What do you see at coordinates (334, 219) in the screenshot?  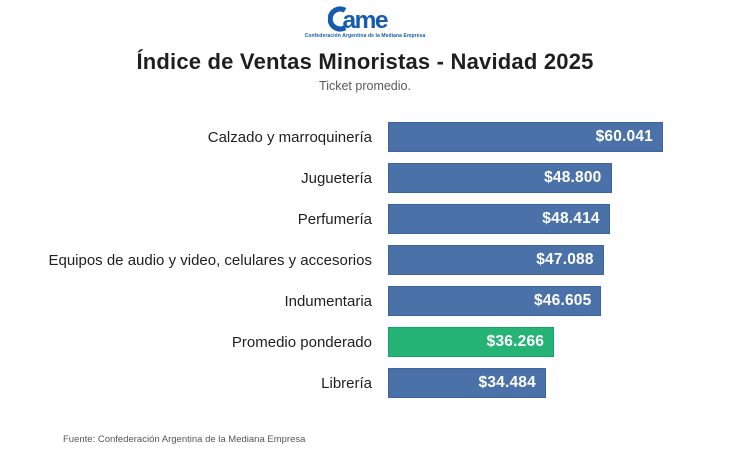 I see `category-label: Perfumería` at bounding box center [334, 219].